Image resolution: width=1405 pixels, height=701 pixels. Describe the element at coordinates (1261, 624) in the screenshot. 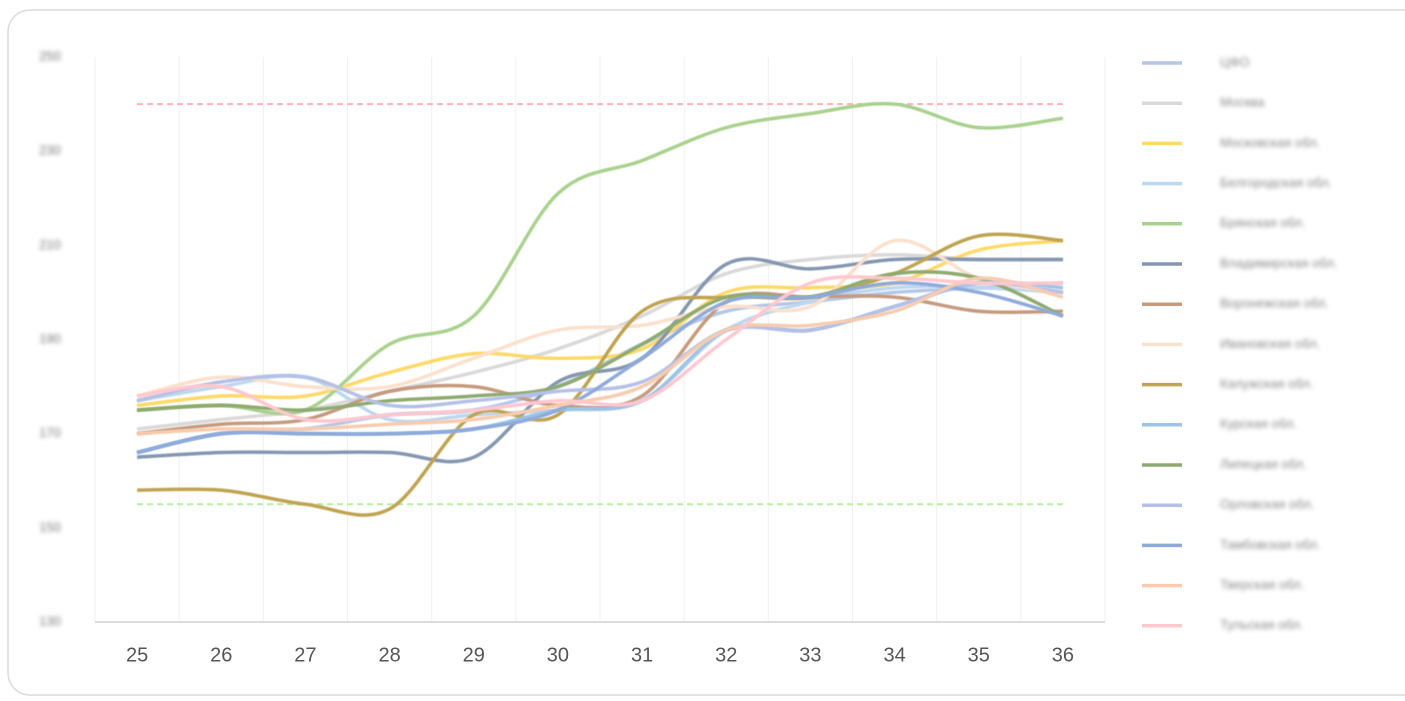

I see `legend-label: Тульская обл.` at that location.